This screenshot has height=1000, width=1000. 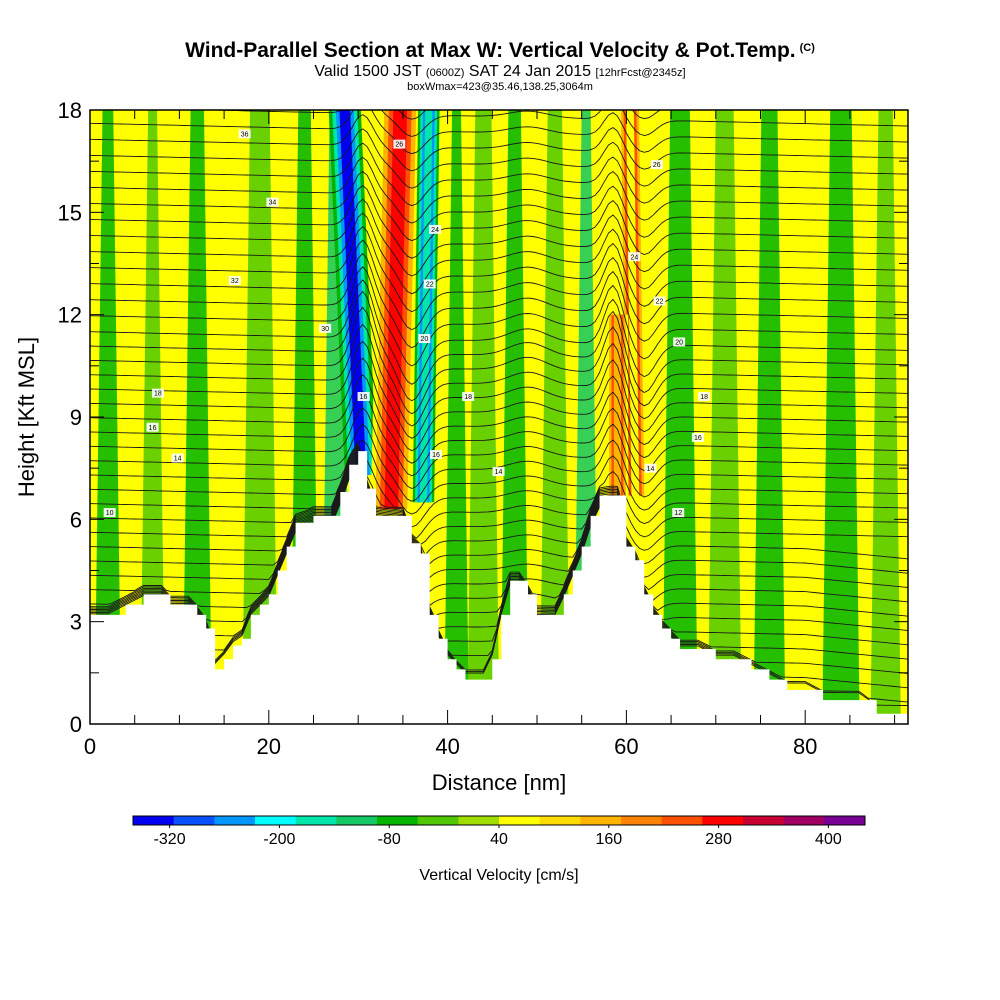 What do you see at coordinates (807, 48) in the screenshot?
I see `copyright-mark: (C)` at bounding box center [807, 48].